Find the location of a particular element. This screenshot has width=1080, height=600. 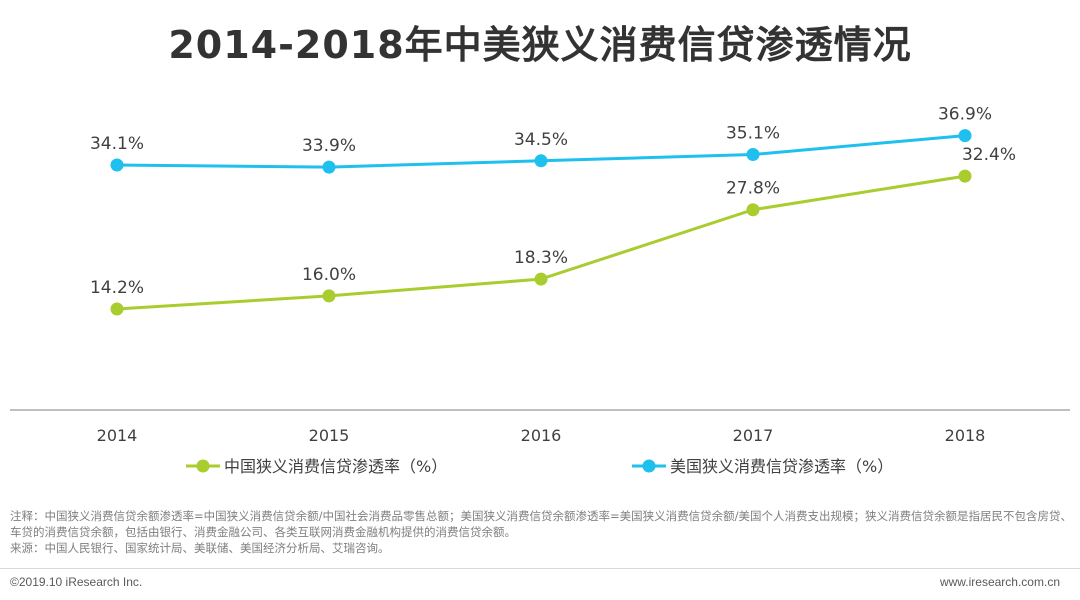

legend-item-china: 中国狭义消费信贷渗透率（%） is located at coordinates (316, 466).